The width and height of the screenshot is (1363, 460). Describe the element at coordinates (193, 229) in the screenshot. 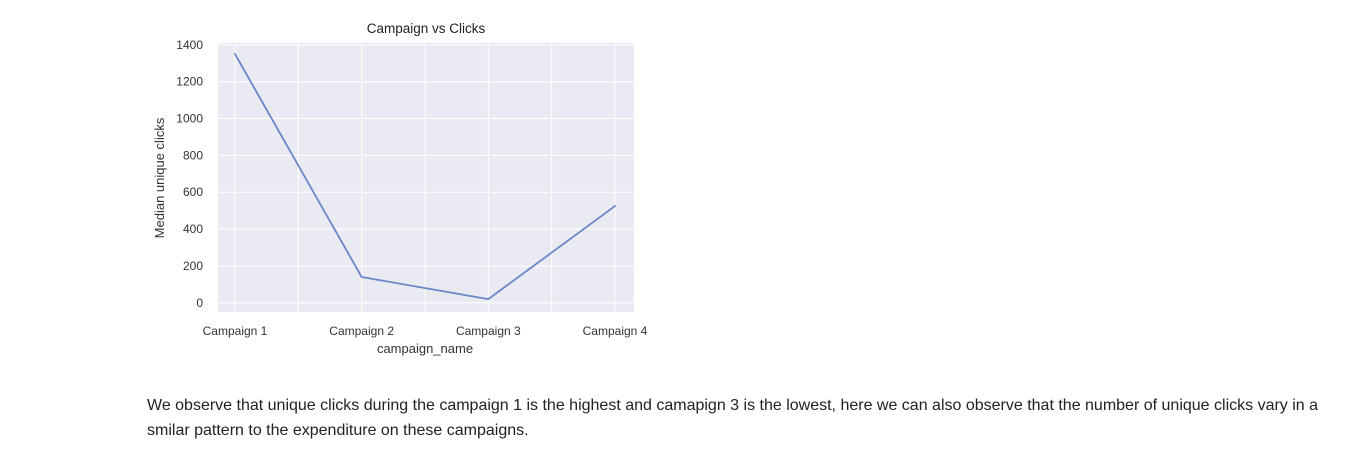

I see `y-tick-label: 400` at that location.